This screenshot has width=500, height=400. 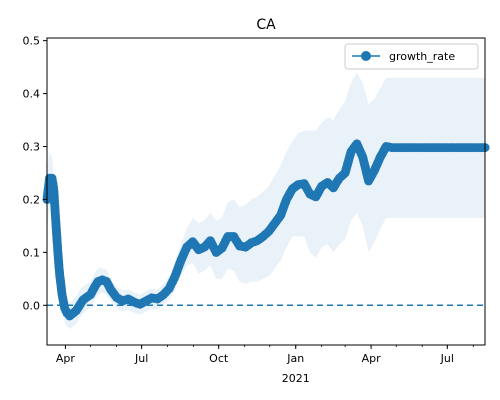 I want to click on legend-marker, so click(x=366, y=56).